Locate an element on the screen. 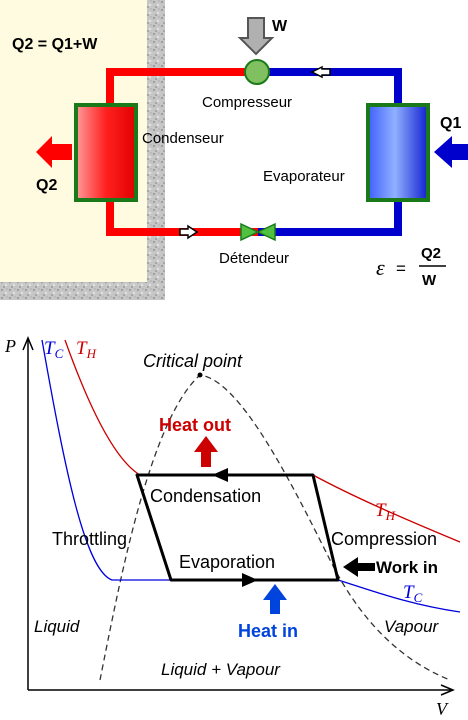 The width and height of the screenshot is (468, 720). mixture-region-label: Liquid + Vapour is located at coordinates (221, 669).